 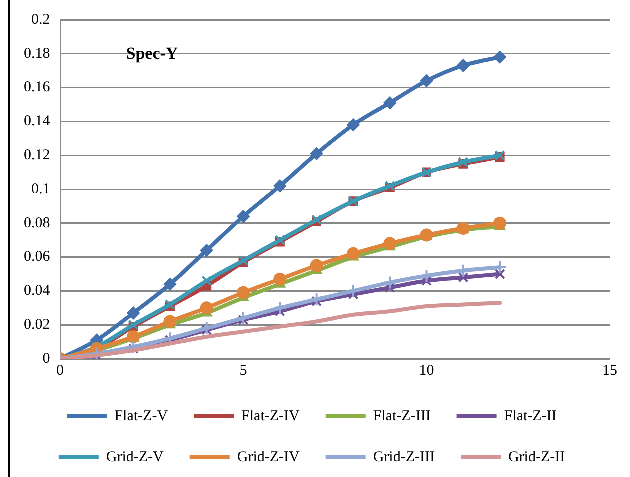 What do you see at coordinates (152, 53) in the screenshot?
I see `text: Spec-Y` at bounding box center [152, 53].